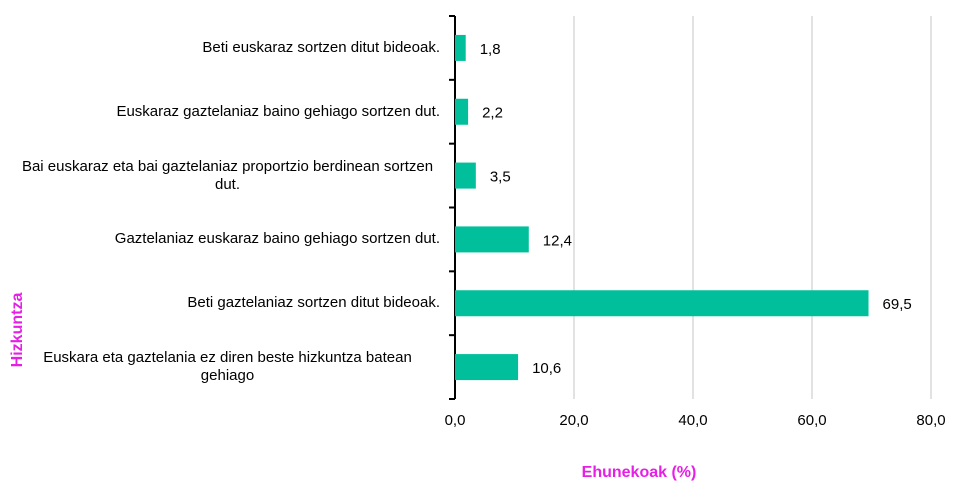 This screenshot has width=953, height=484. What do you see at coordinates (490, 49) in the screenshot?
I see `value-label: 1,8` at bounding box center [490, 49].